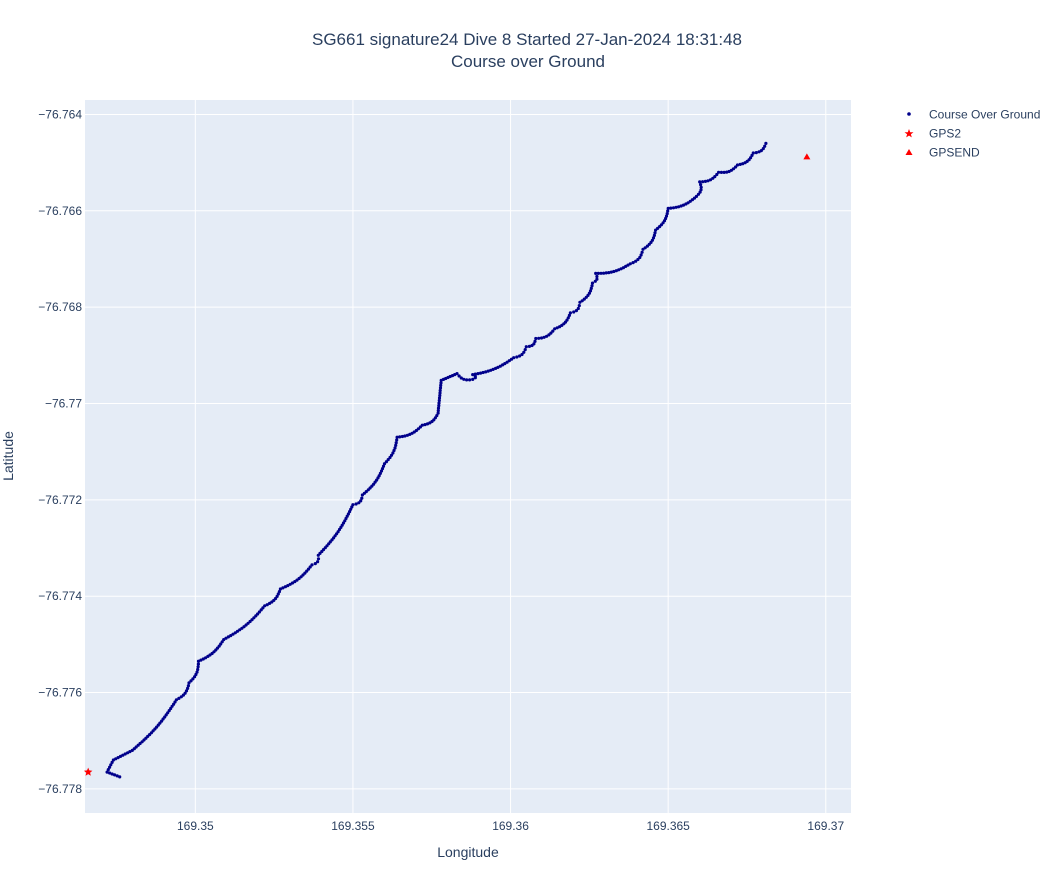  What do you see at coordinates (60, 114) in the screenshot?
I see `y-tick-label: −76.764` at bounding box center [60, 114].